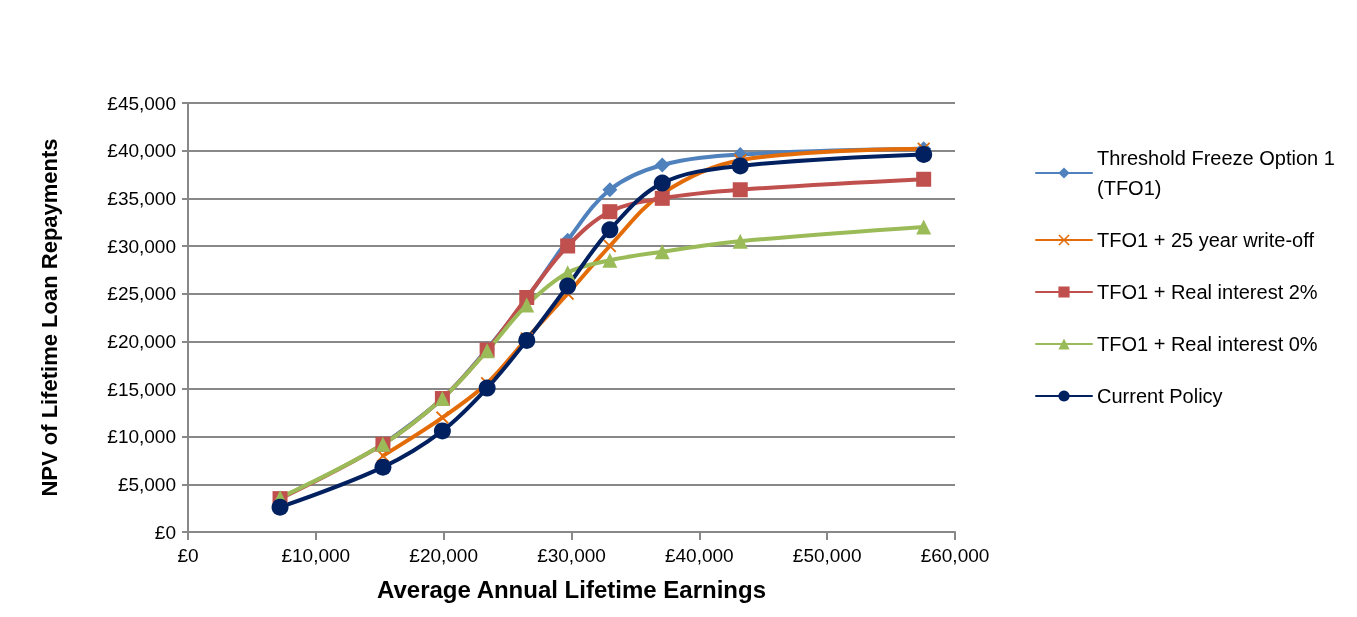  Describe the element at coordinates (827, 555) in the screenshot. I see `x-tick-label: £50,000` at that location.